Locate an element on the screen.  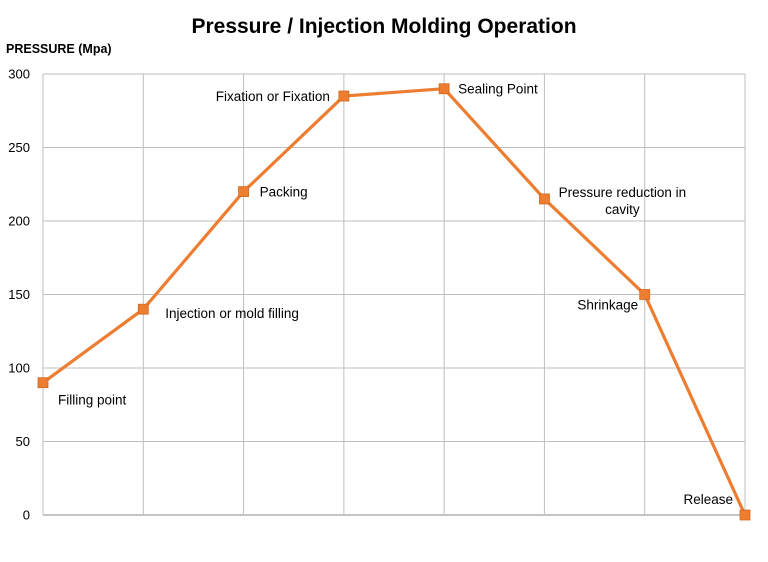
point-annotation: Sealing Point is located at coordinates (498, 89).